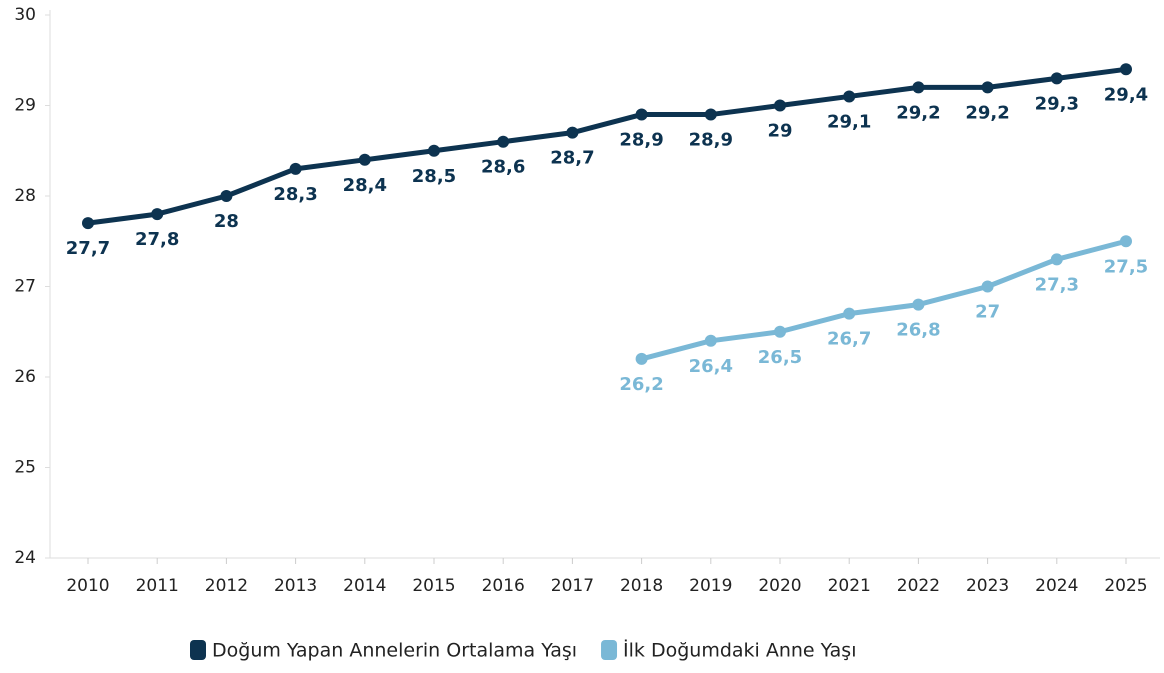  What do you see at coordinates (849, 339) in the screenshot?
I see `value-label: 26,7` at bounding box center [849, 339].